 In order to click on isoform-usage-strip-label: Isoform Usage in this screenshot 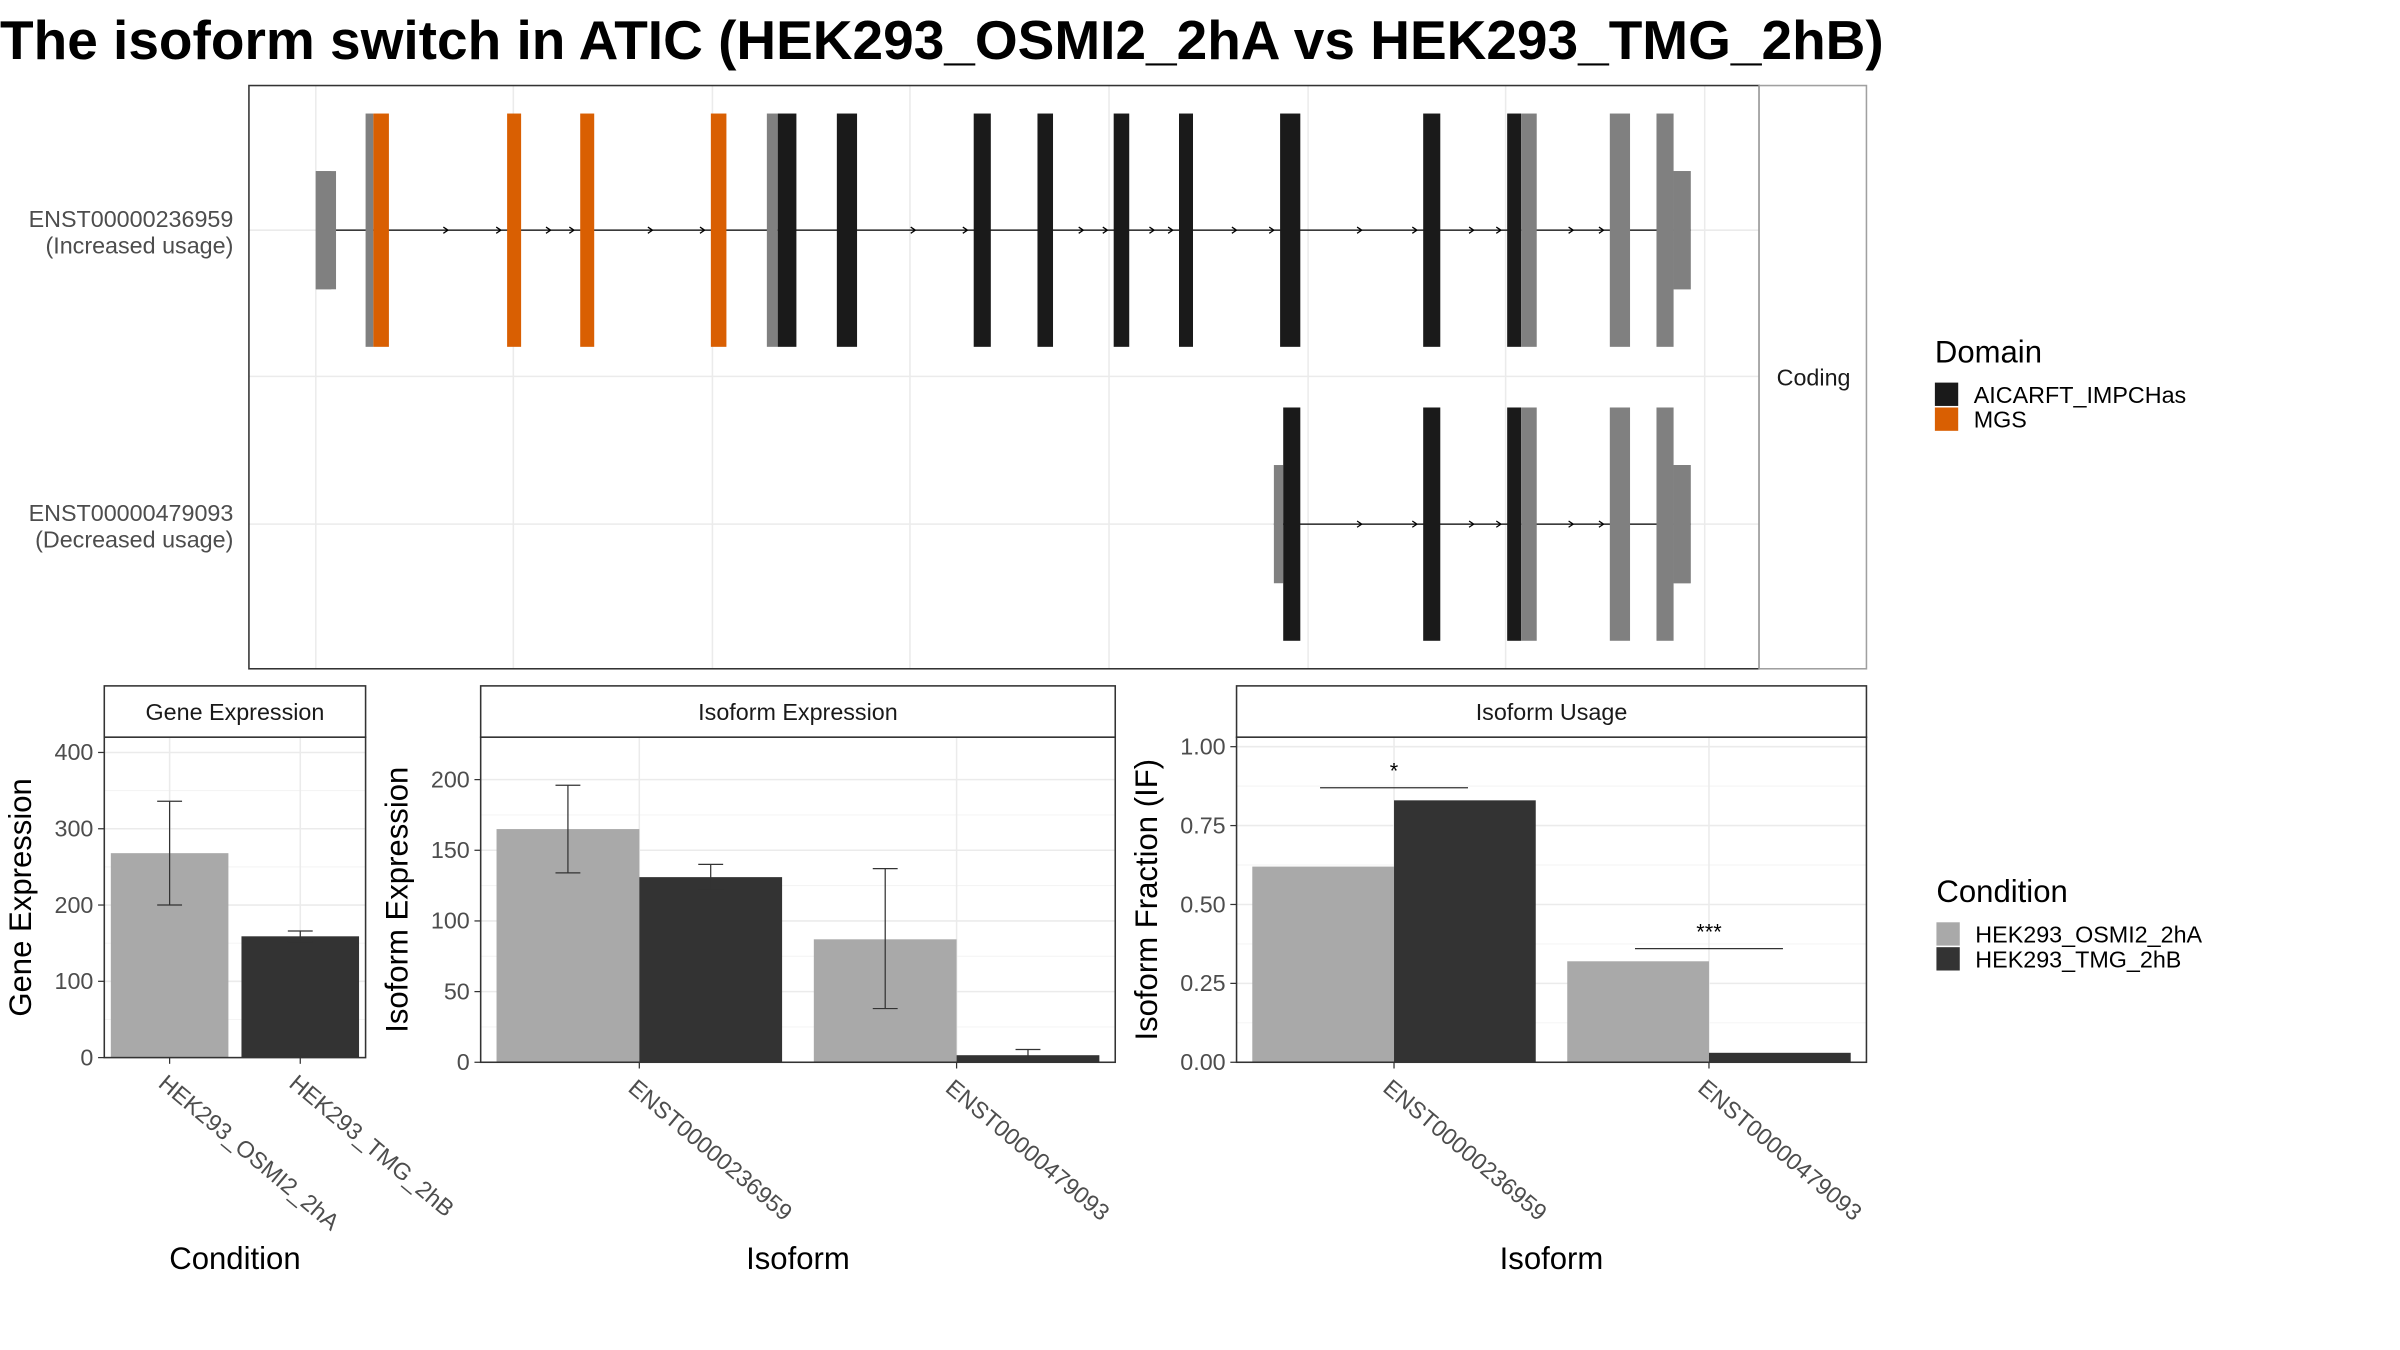, I will do `click(1552, 712)`.